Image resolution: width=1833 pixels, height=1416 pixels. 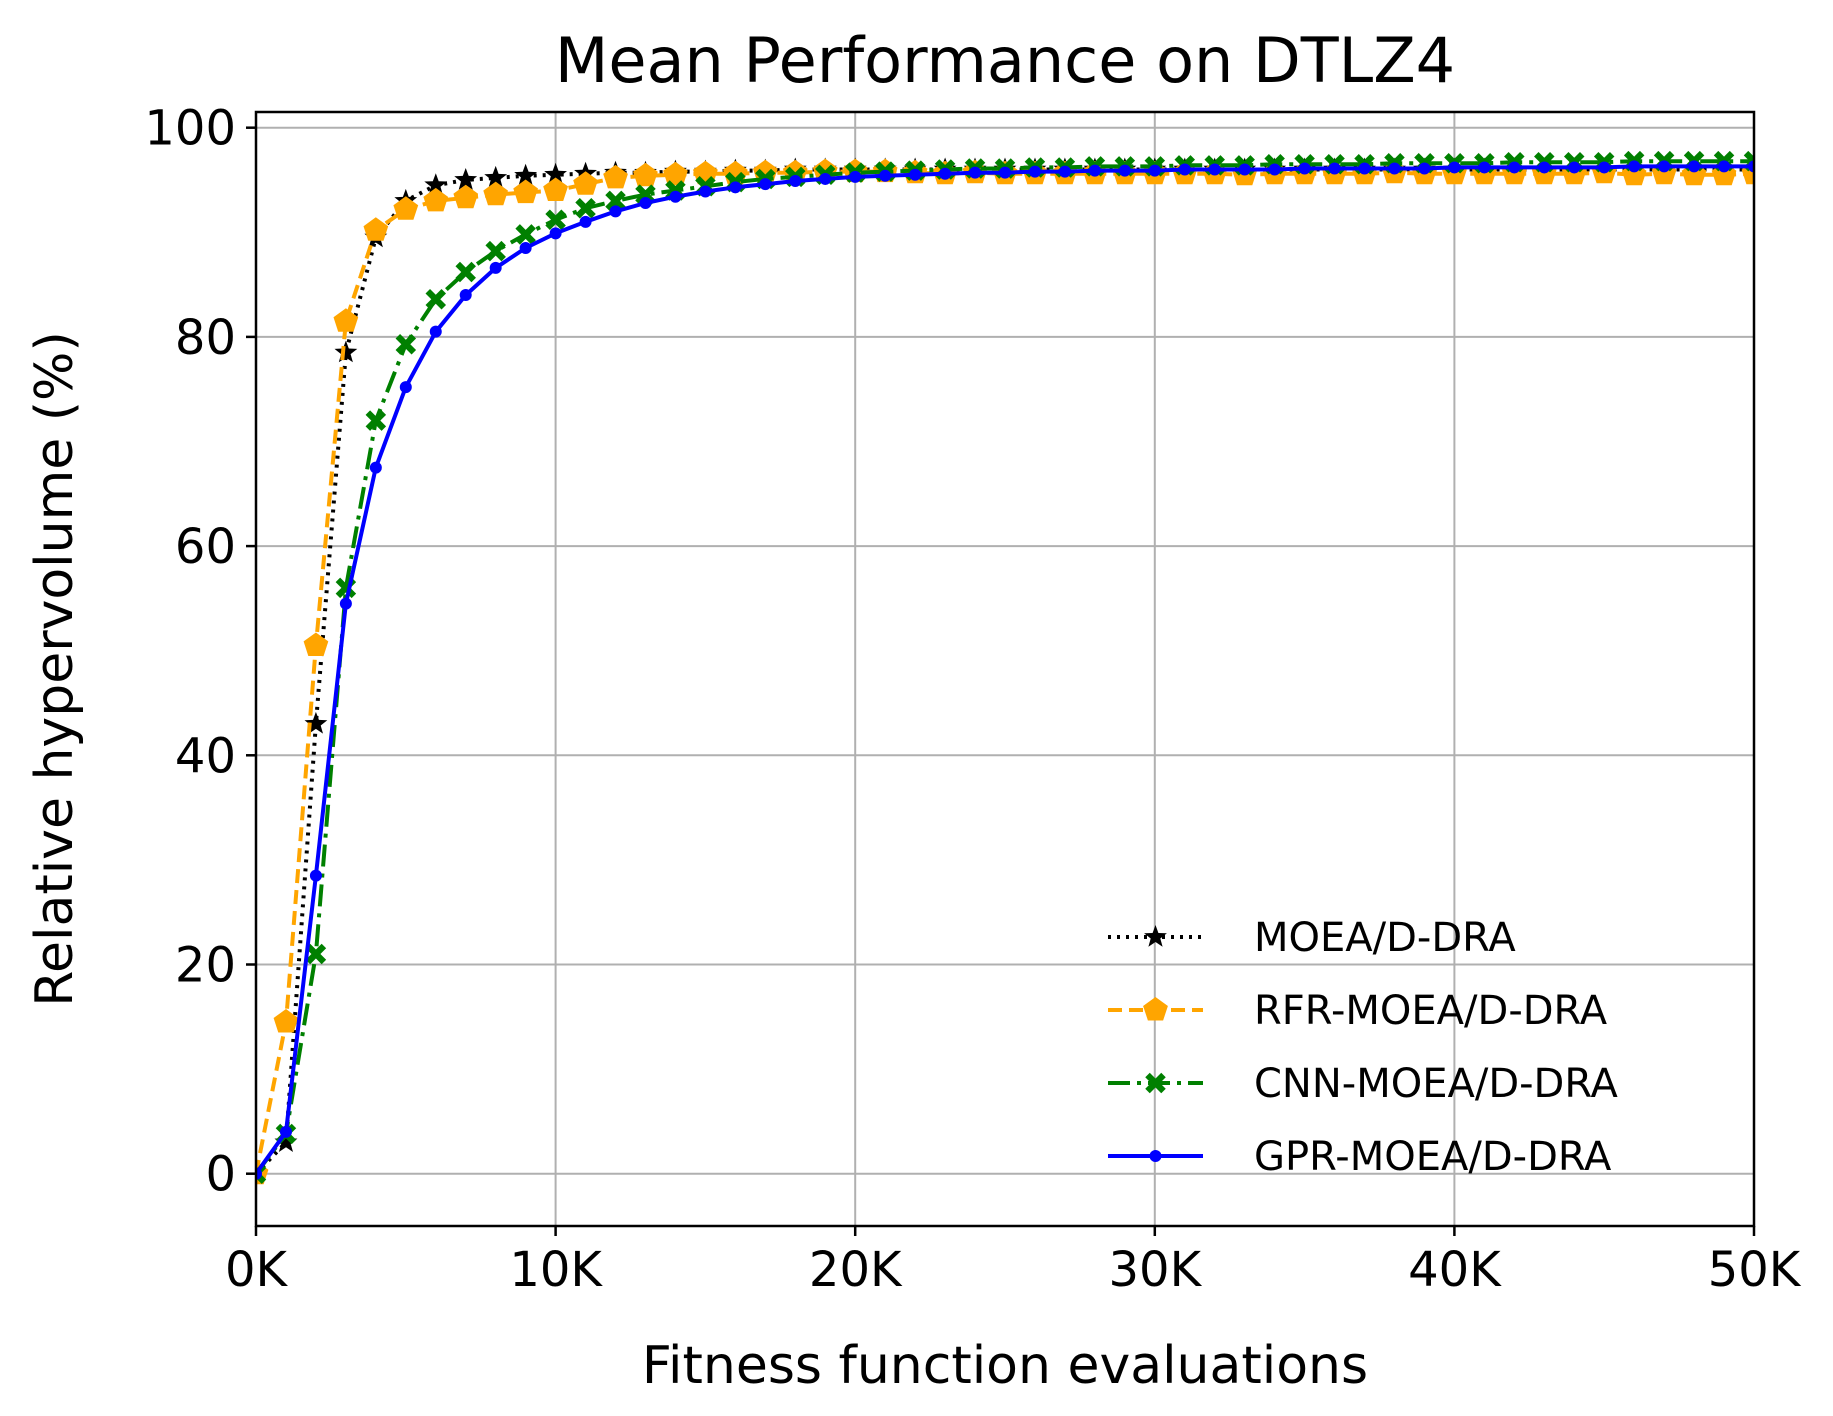 What do you see at coordinates (1385, 938) in the screenshot?
I see `legend-label: MOEA/D-DRA` at bounding box center [1385, 938].